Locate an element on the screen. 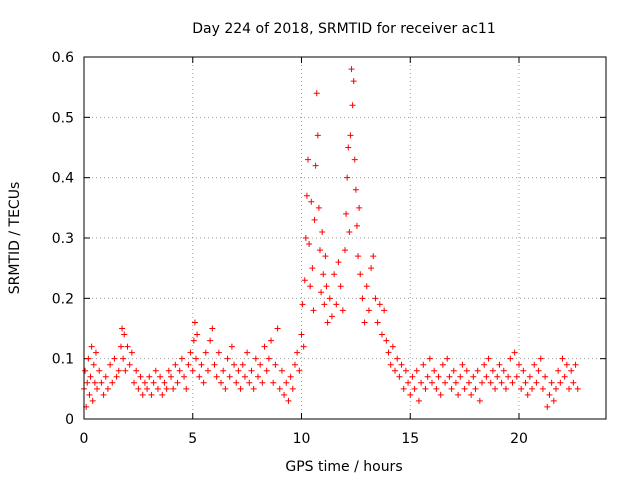 The image size is (640, 480). y-axis-label: SRMTID / TECUs is located at coordinates (15, 238).